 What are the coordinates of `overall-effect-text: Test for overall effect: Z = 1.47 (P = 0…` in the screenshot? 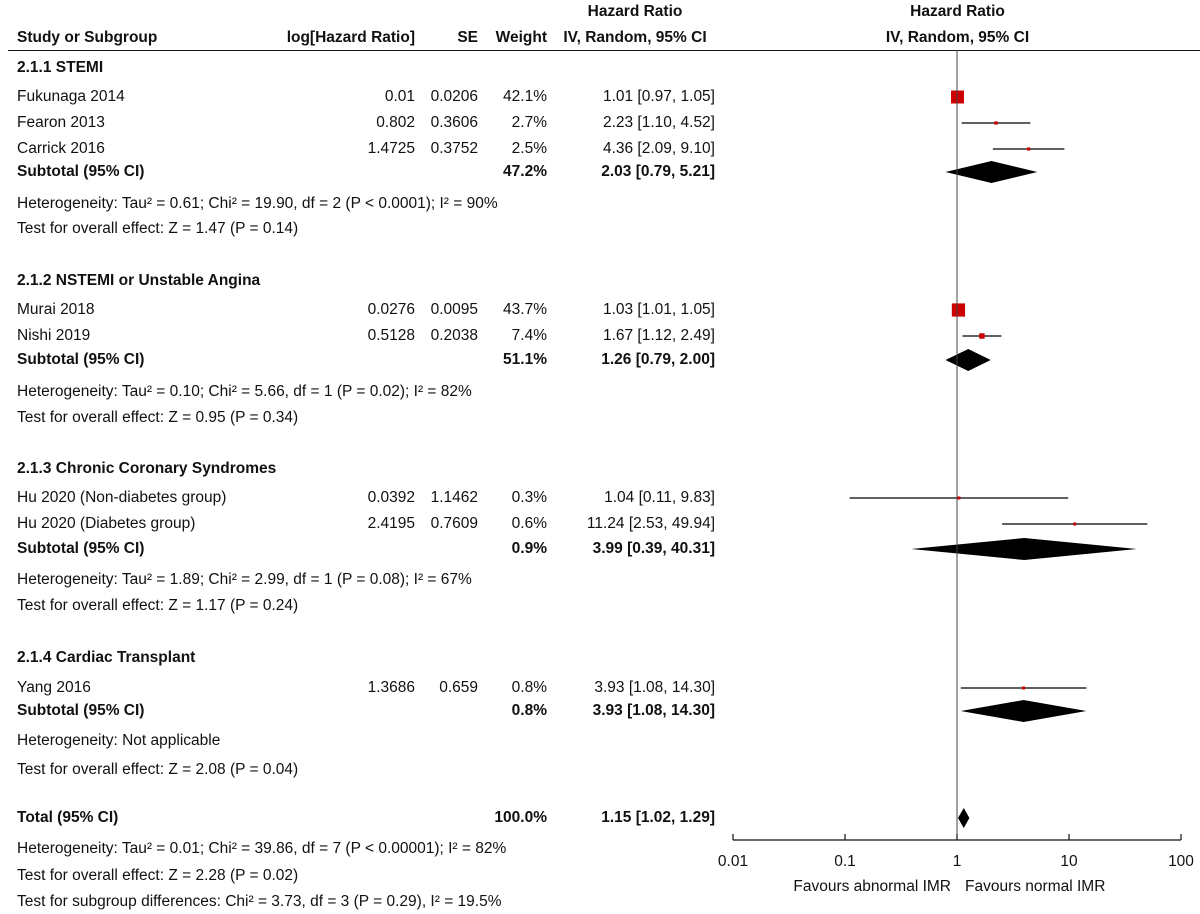 It's located at (158, 228).